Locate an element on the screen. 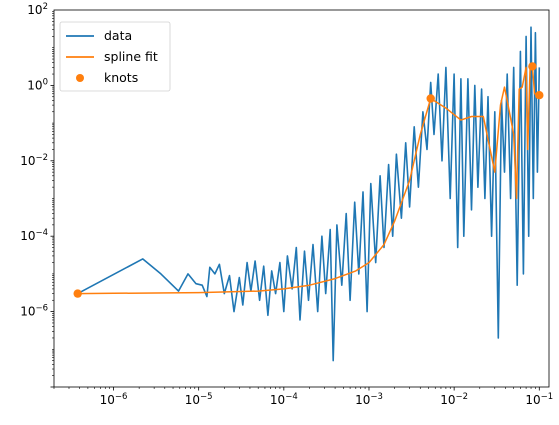 This screenshot has width=559, height=425. x-tick-label: 10⁻⁶ is located at coordinates (114, 399).